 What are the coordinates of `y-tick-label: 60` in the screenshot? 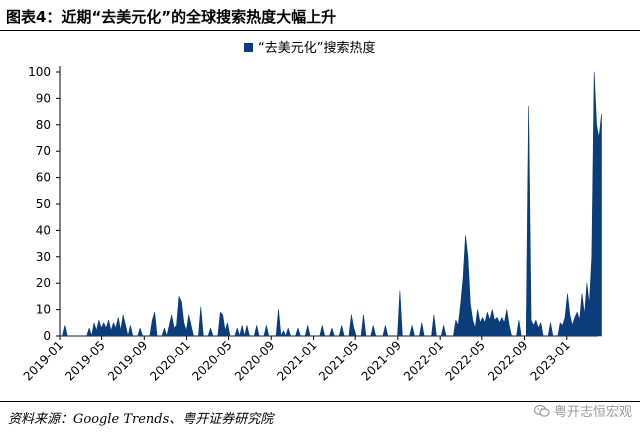 It's located at (43, 178).